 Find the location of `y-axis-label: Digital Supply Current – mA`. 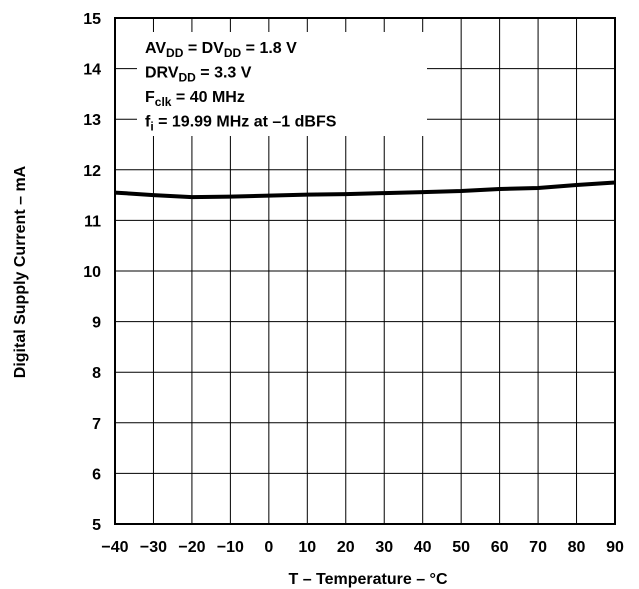

y-axis-label: Digital Supply Current – mA is located at coordinates (20, 271).